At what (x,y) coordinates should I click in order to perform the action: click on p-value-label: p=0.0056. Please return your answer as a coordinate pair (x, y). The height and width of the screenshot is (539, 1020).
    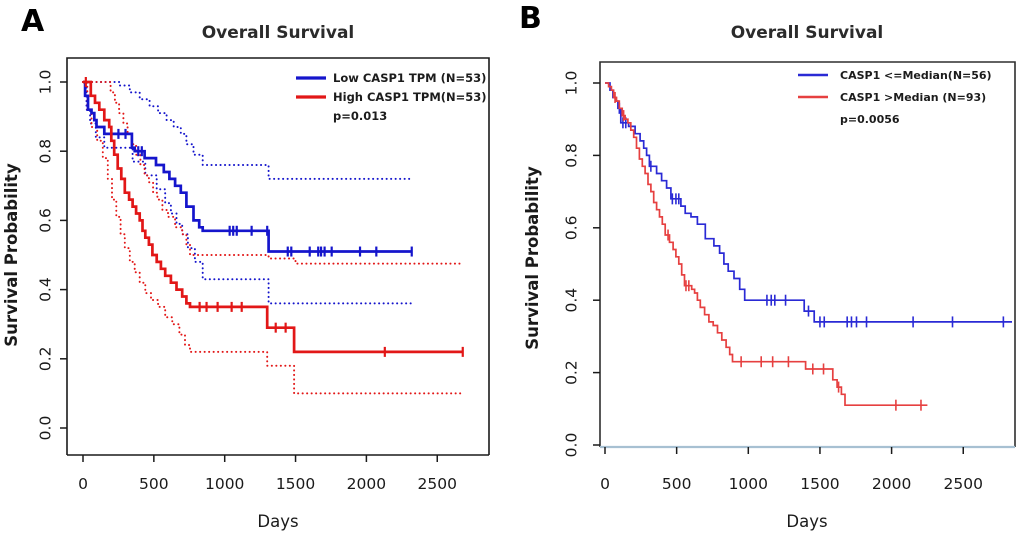
    Looking at the image, I should click on (870, 119).